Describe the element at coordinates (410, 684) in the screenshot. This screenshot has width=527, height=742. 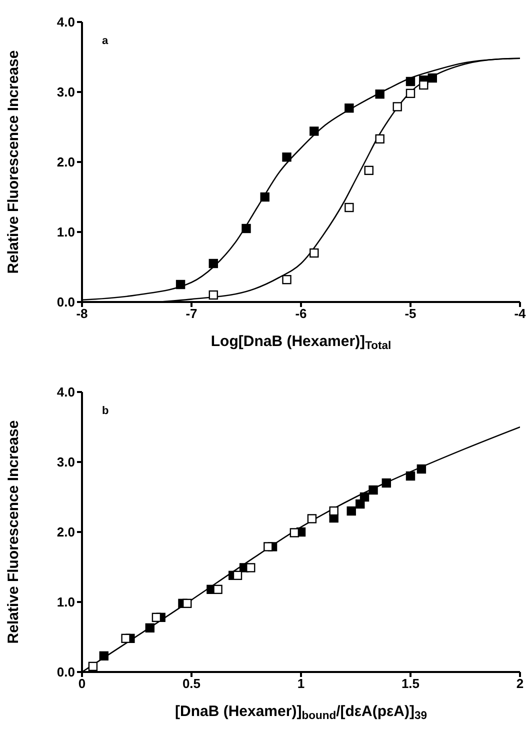
I see `x-tick-label: 1.5` at that location.